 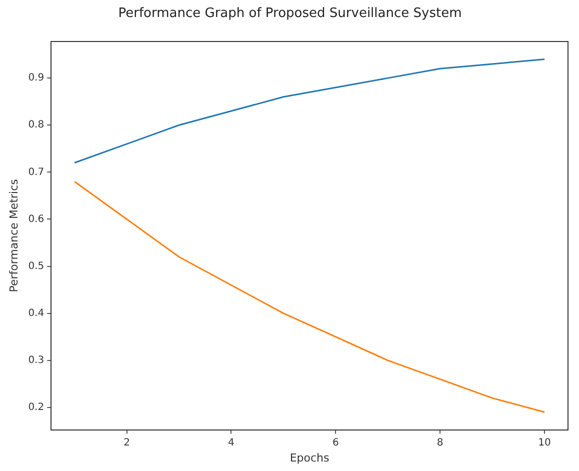 I want to click on y-tick-label: 0.9, so click(x=36, y=78).